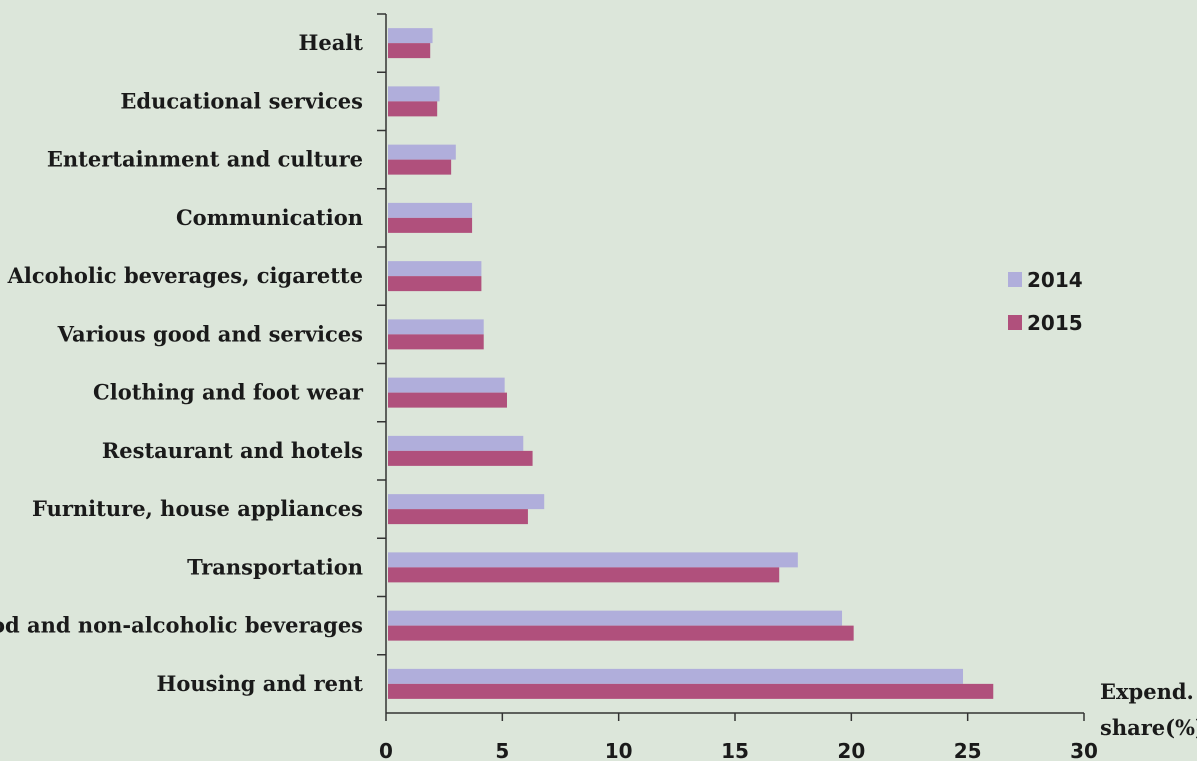 The image size is (1197, 761). Describe the element at coordinates (205, 159) in the screenshot. I see `category-label: Entertainment and culture` at that location.